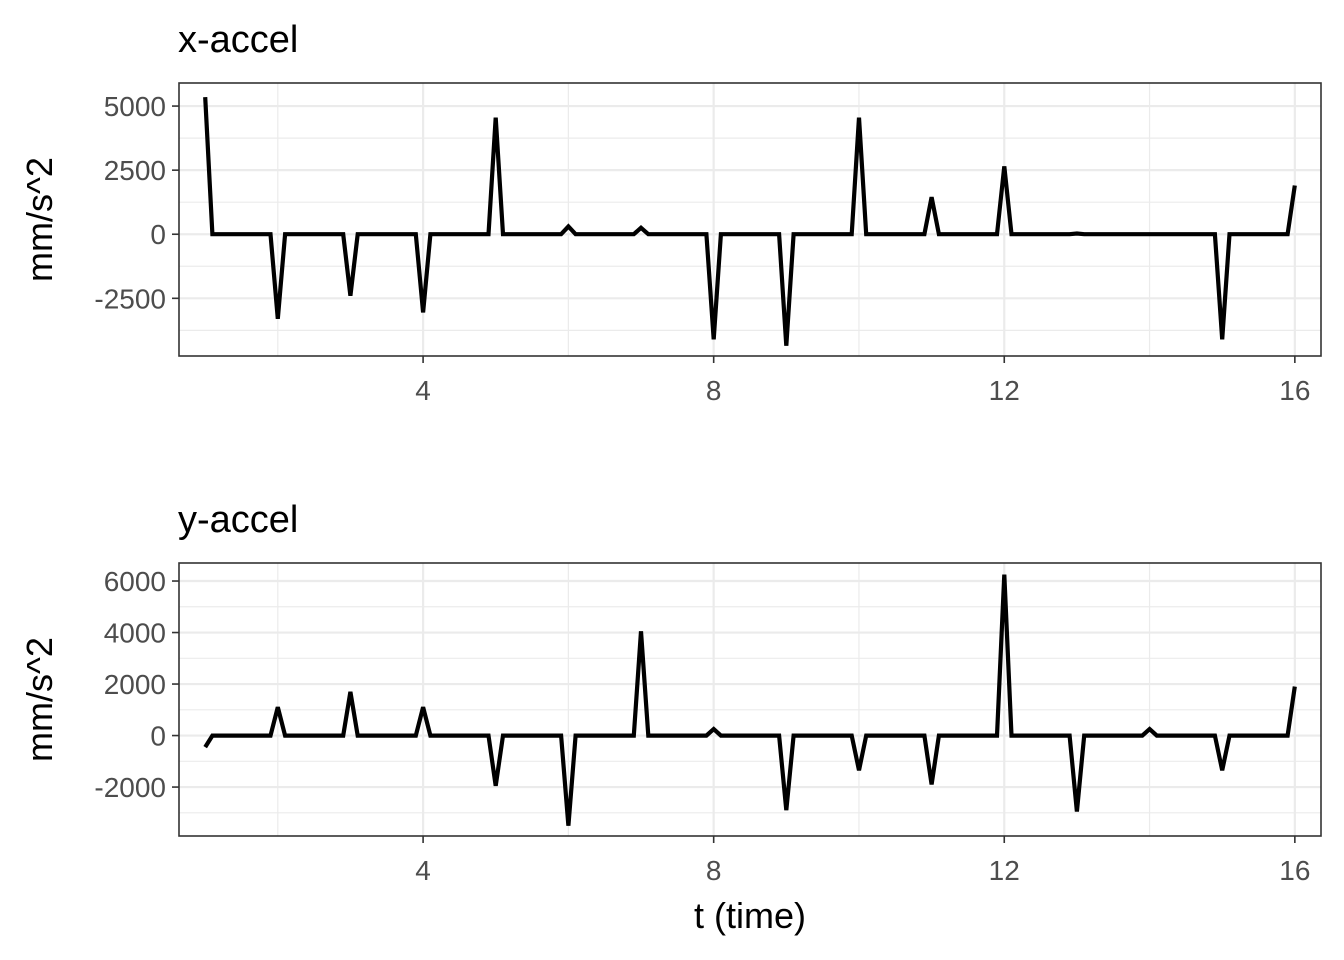  Describe the element at coordinates (135, 170) in the screenshot. I see `y-tick-label: 2500` at that location.